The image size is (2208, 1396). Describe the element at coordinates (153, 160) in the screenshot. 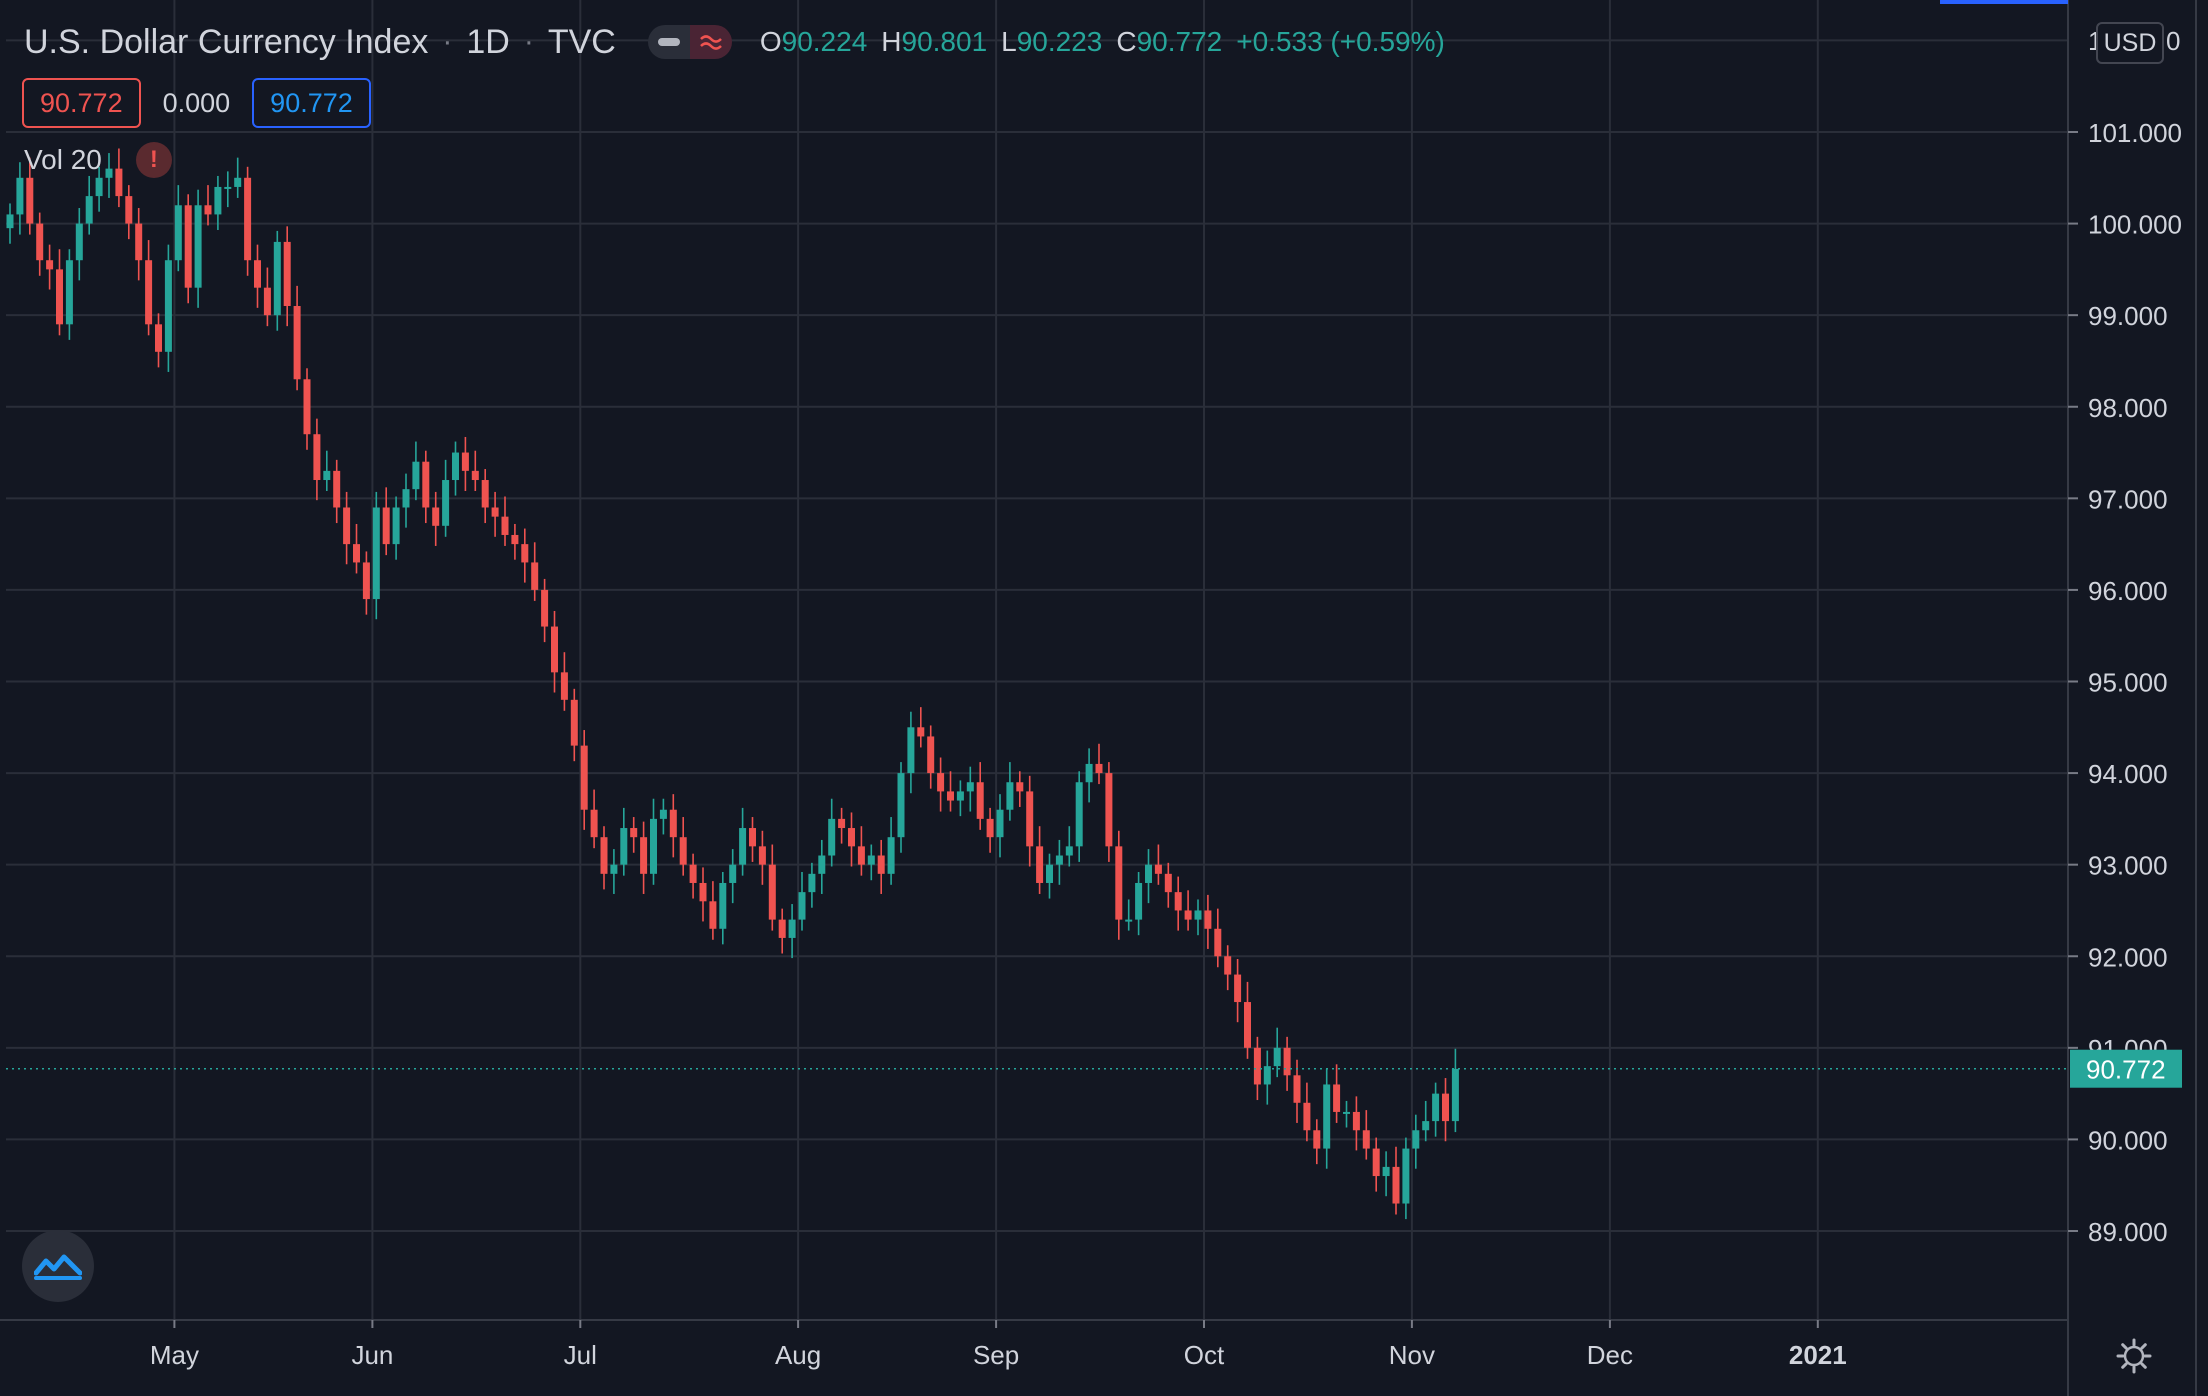

I see `warning-icon: !` at that location.